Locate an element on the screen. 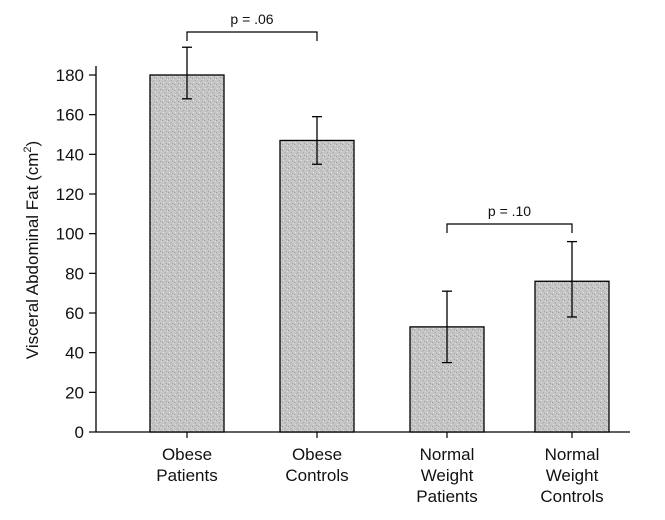 The width and height of the screenshot is (665, 520). y-axis-title-close: ) is located at coordinates (32, 144).